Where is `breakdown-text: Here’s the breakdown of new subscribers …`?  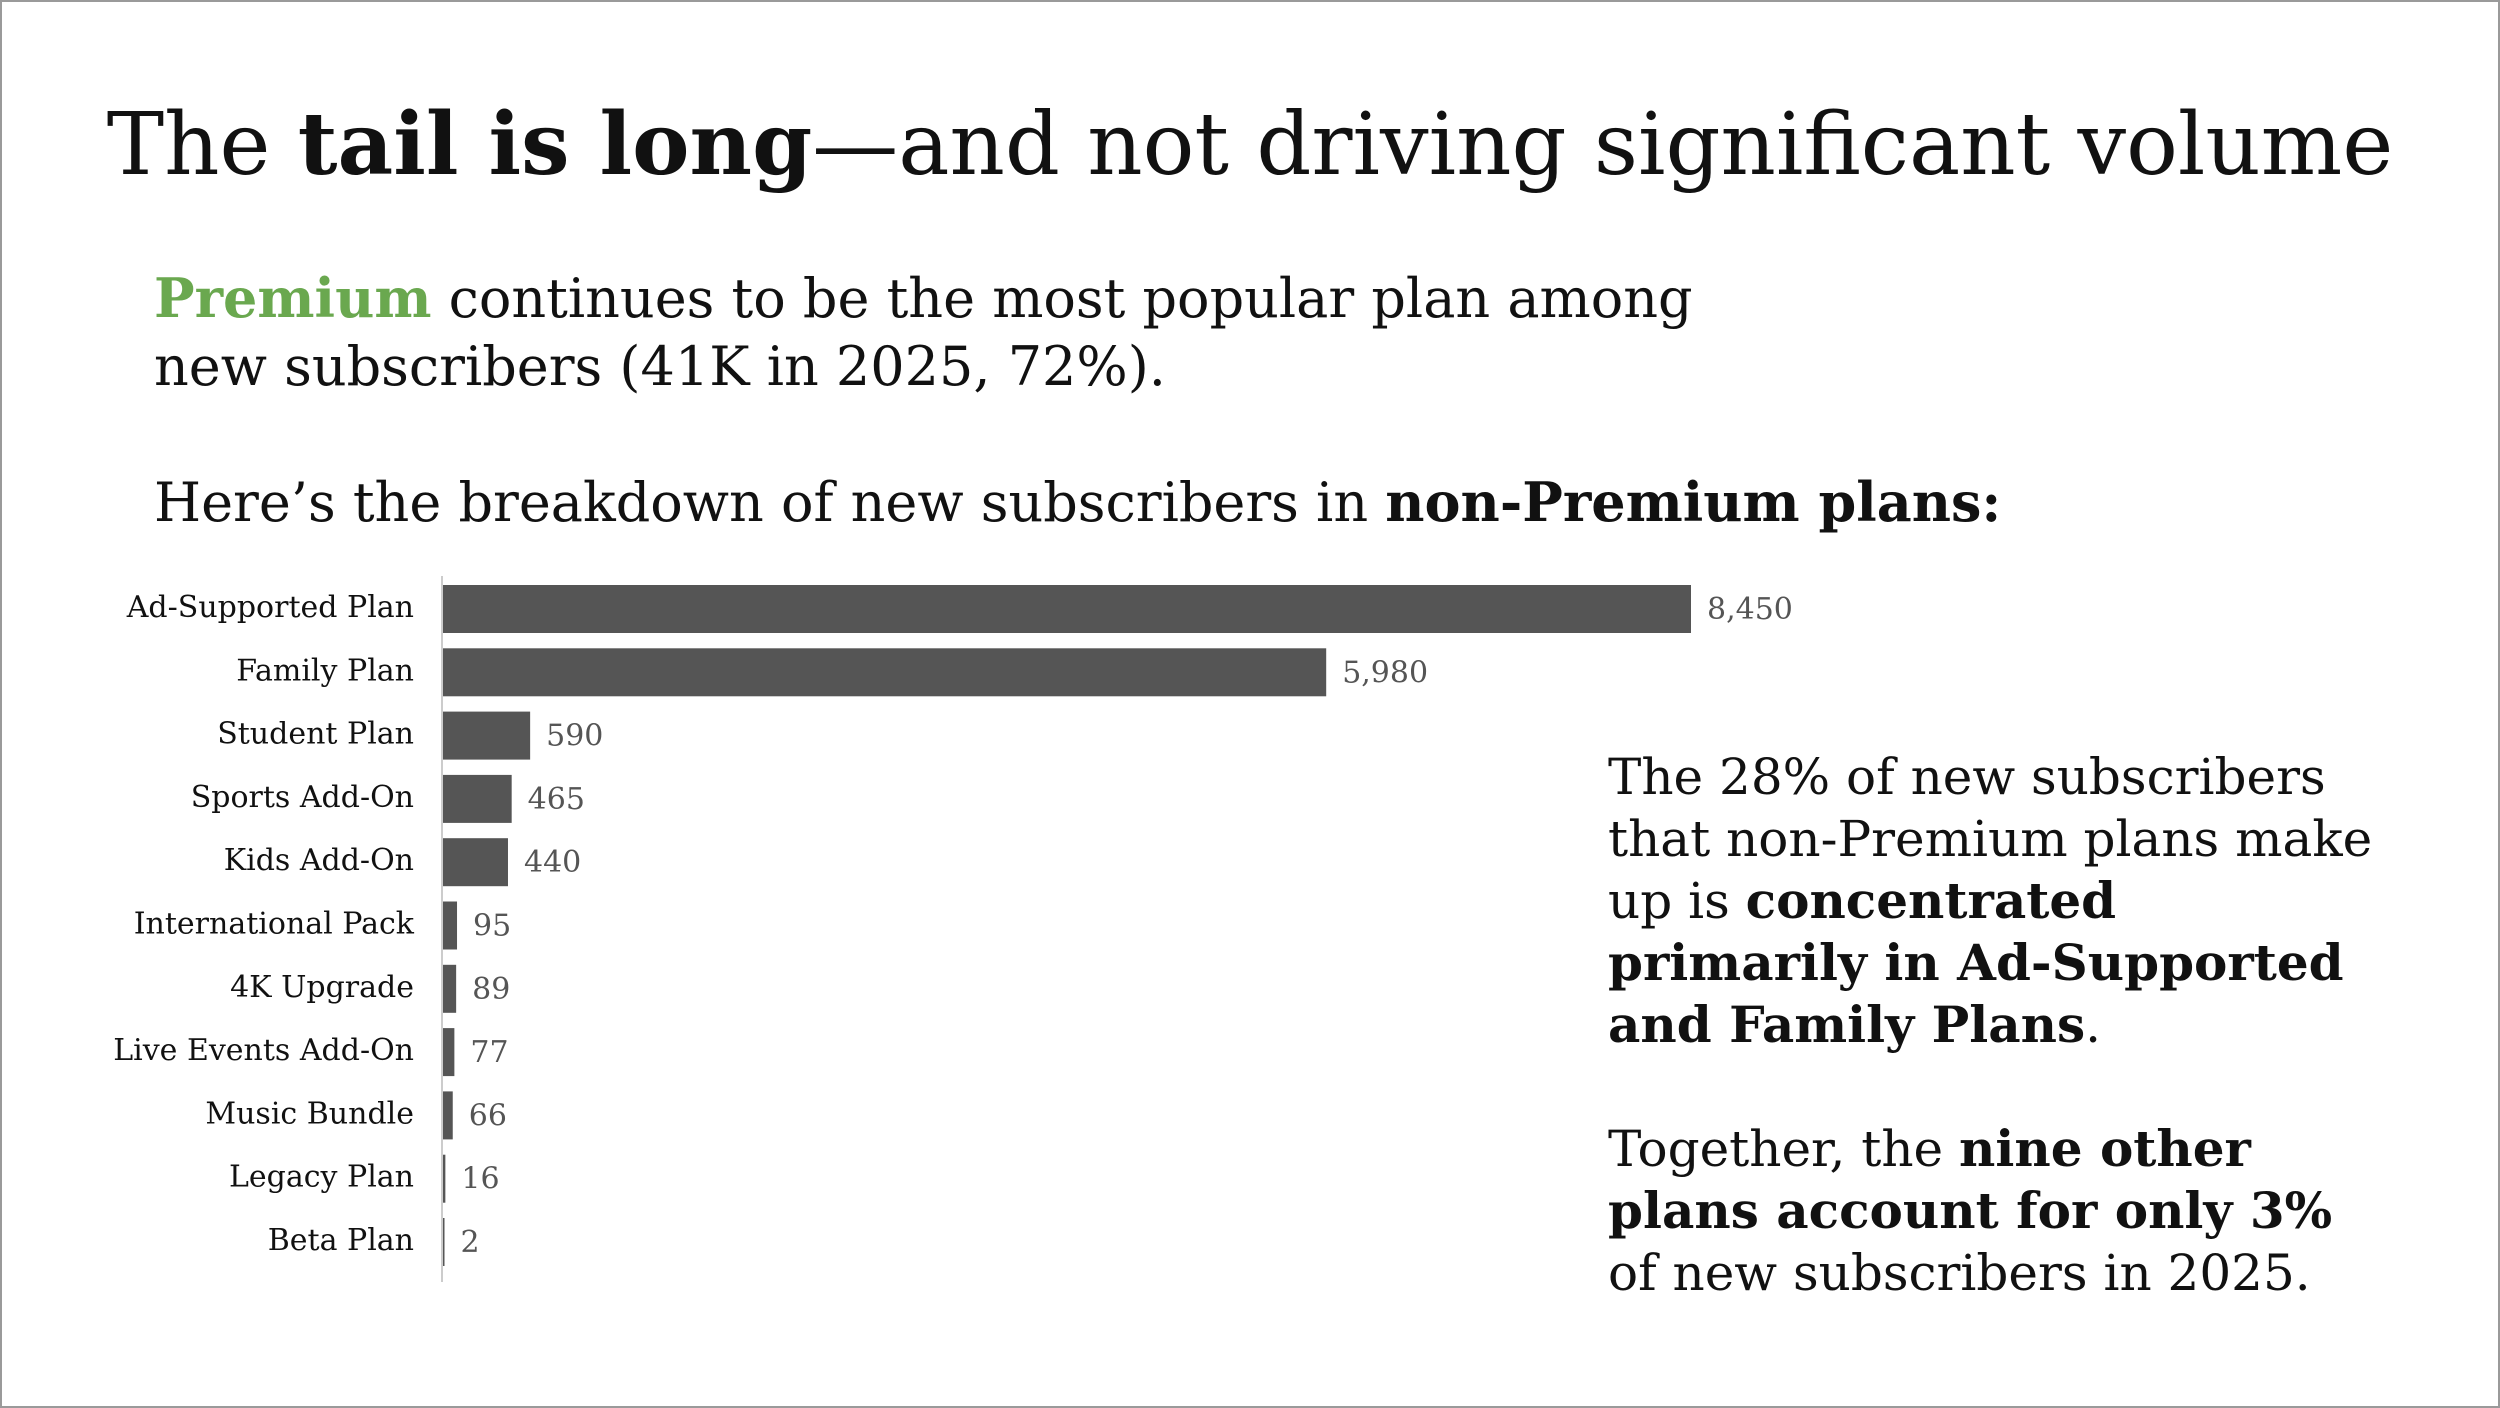 breakdown-text: Here’s the breakdown of new subscribers … is located at coordinates (770, 502).